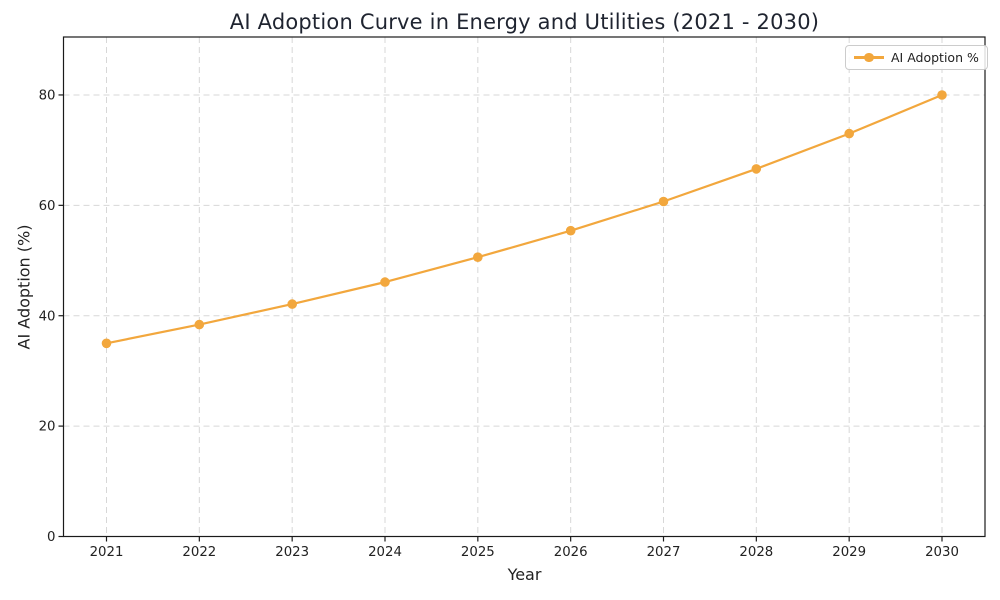 The image size is (1000, 600). Describe the element at coordinates (756, 552) in the screenshot. I see `x-tick-label: 2028` at that location.